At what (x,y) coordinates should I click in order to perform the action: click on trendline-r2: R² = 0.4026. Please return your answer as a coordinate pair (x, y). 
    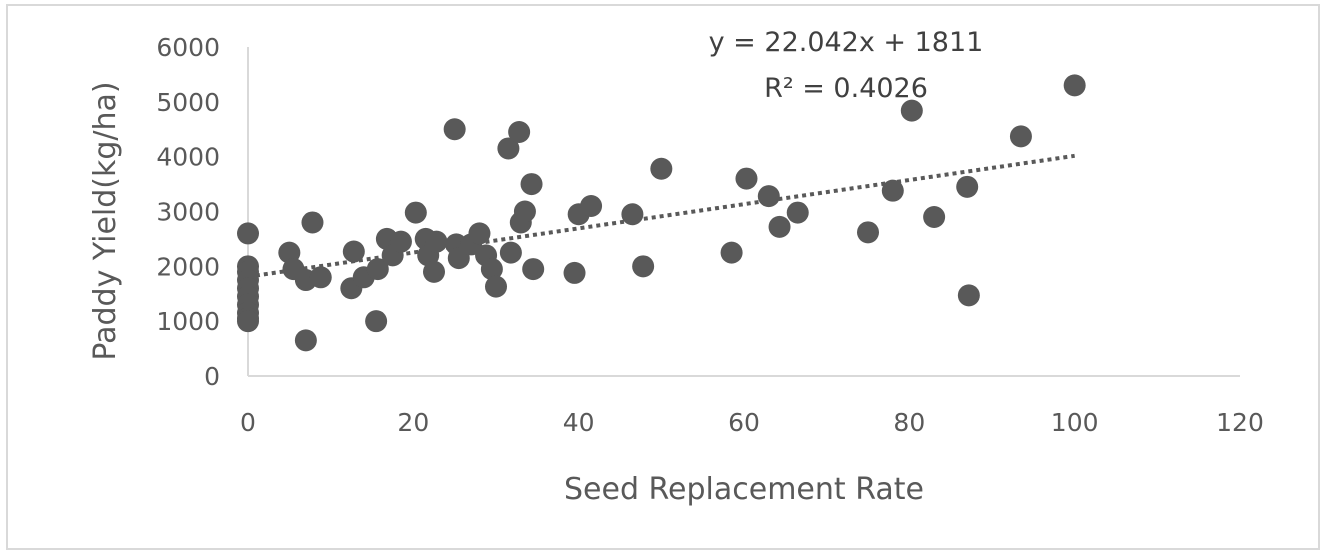
    Looking at the image, I should click on (846, 88).